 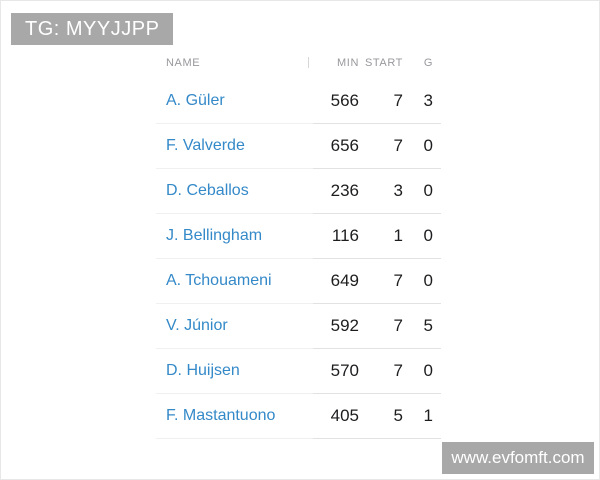 I want to click on site-watermark: www.evfomft.com, so click(x=518, y=458).